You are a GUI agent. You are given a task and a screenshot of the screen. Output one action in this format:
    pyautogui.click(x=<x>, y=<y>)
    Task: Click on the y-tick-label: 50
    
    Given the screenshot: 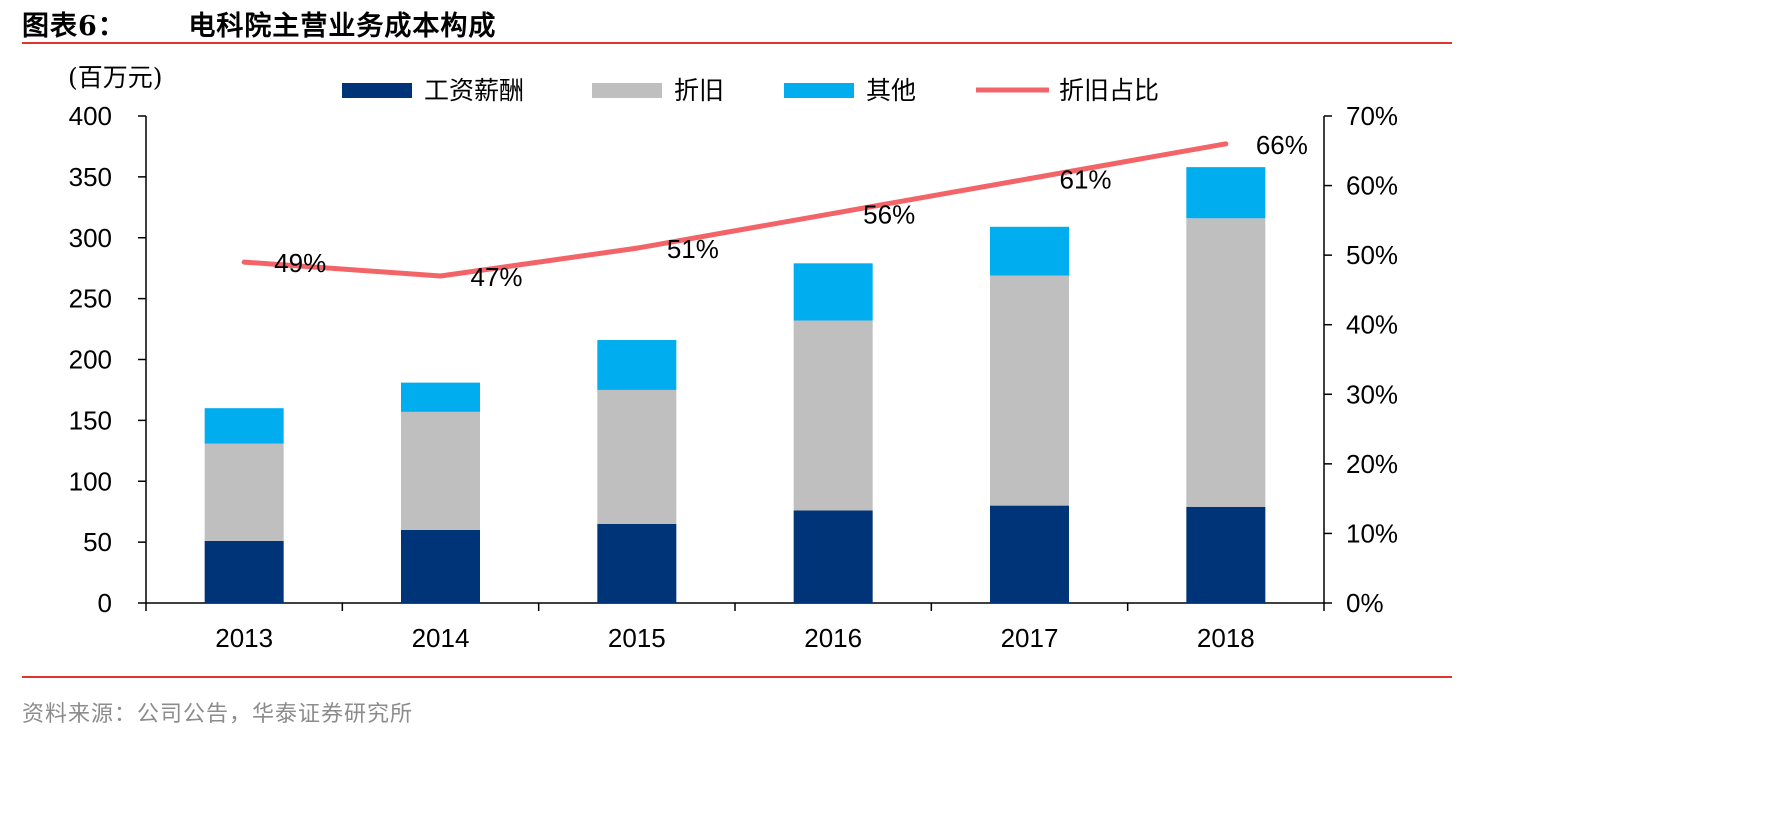 What is the action you would take?
    pyautogui.click(x=97, y=542)
    